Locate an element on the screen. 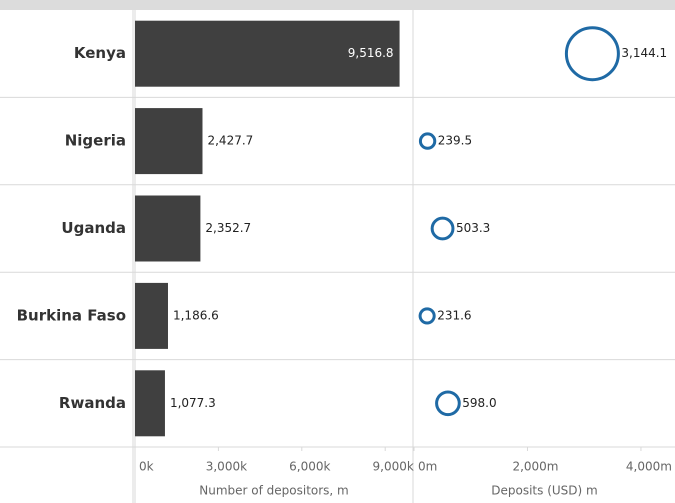  category-label: Nigeria is located at coordinates (95, 141).